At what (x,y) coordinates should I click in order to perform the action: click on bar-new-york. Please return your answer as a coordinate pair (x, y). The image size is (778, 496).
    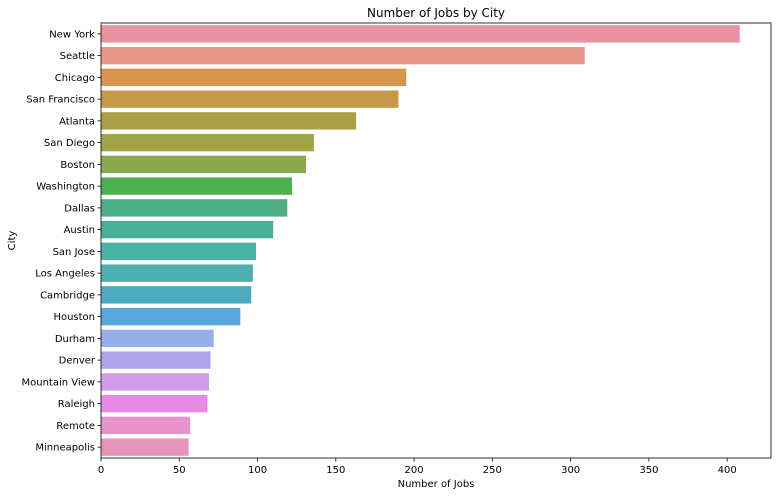
    Looking at the image, I should click on (420, 34).